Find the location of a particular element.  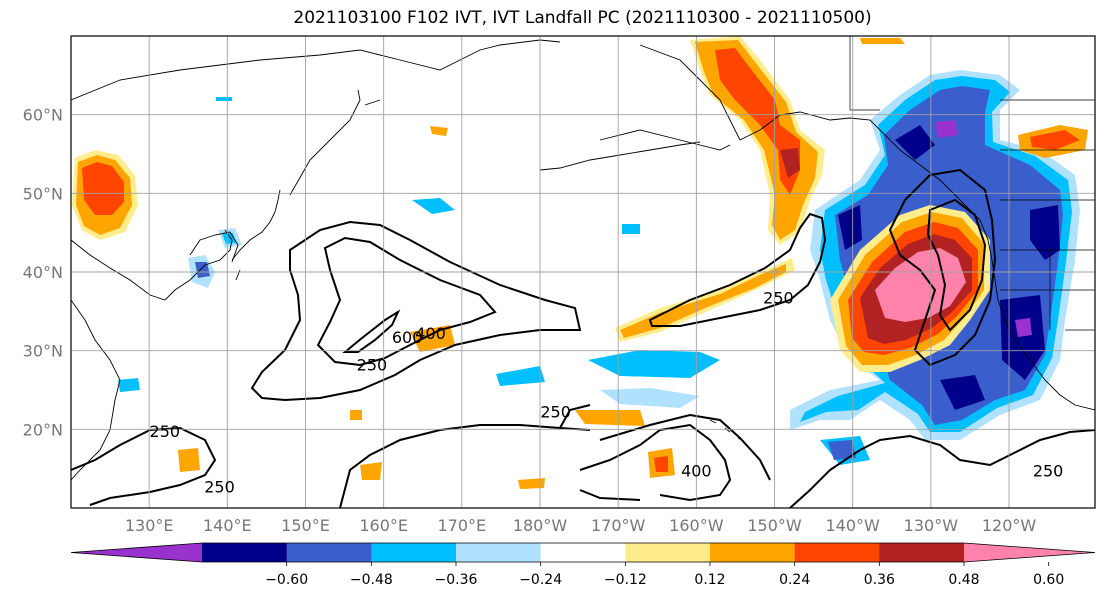

colorbar-tick-label: 0.36 is located at coordinates (879, 580).